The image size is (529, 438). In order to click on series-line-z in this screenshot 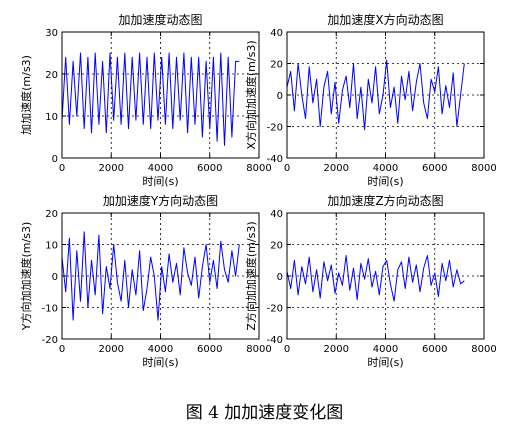, I will do `click(375, 278)`.